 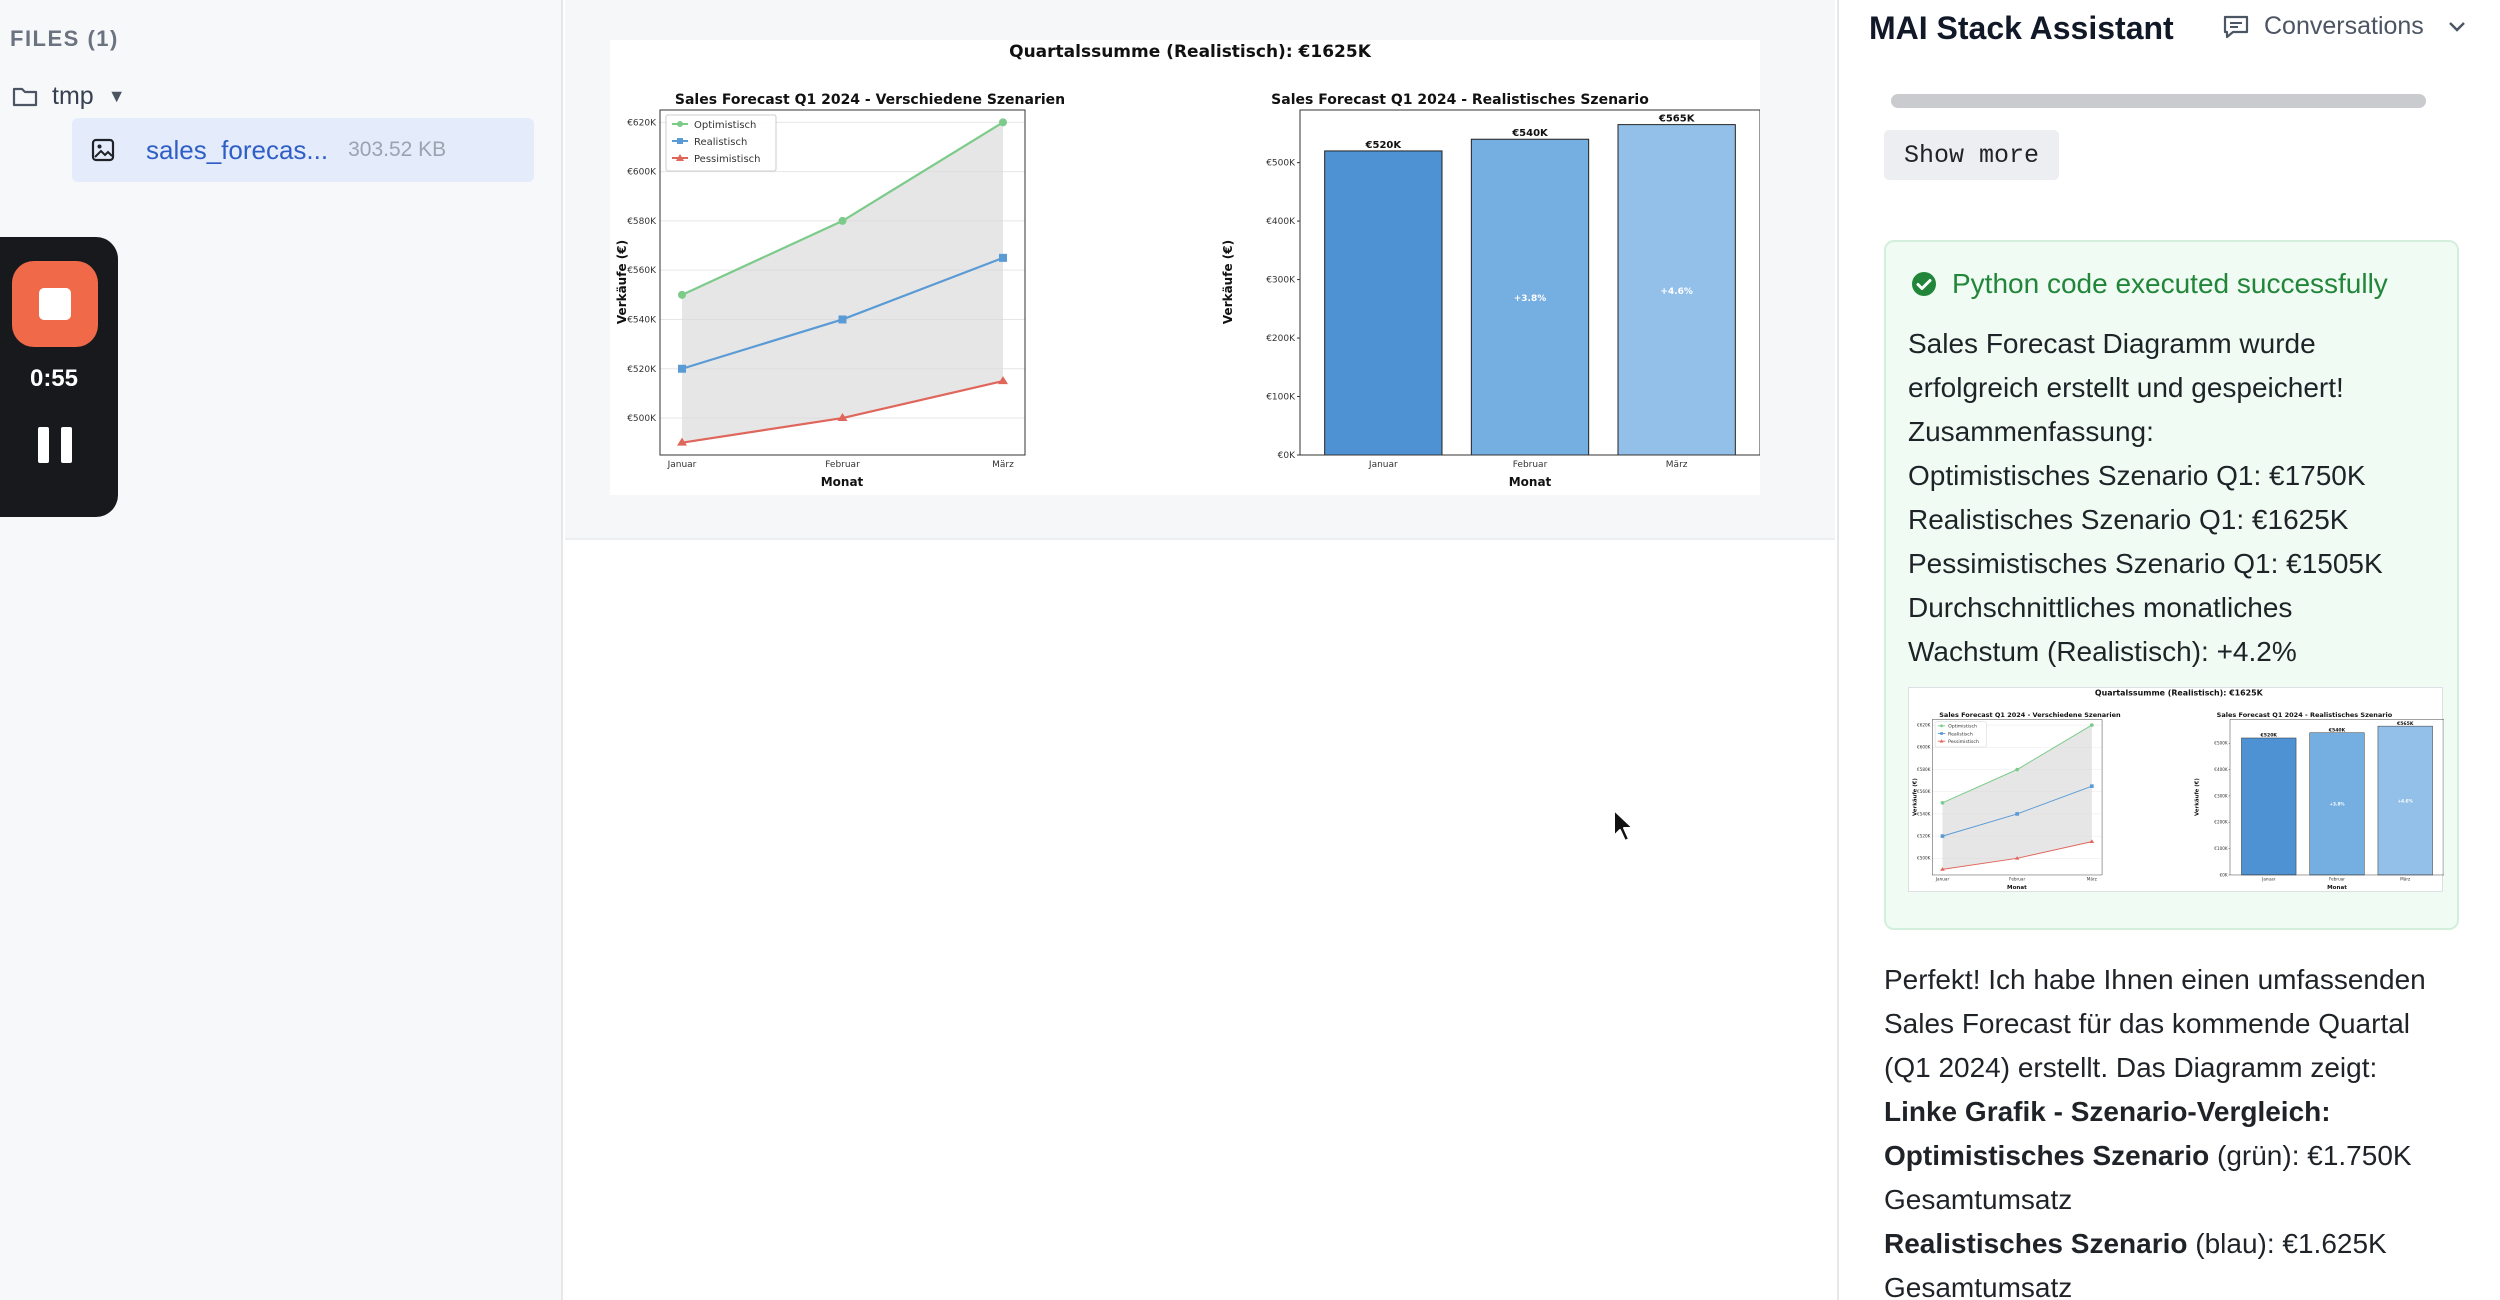 I want to click on chart-suptitle: Quartalssumme (Realistisch): €1625K, so click(x=2179, y=693).